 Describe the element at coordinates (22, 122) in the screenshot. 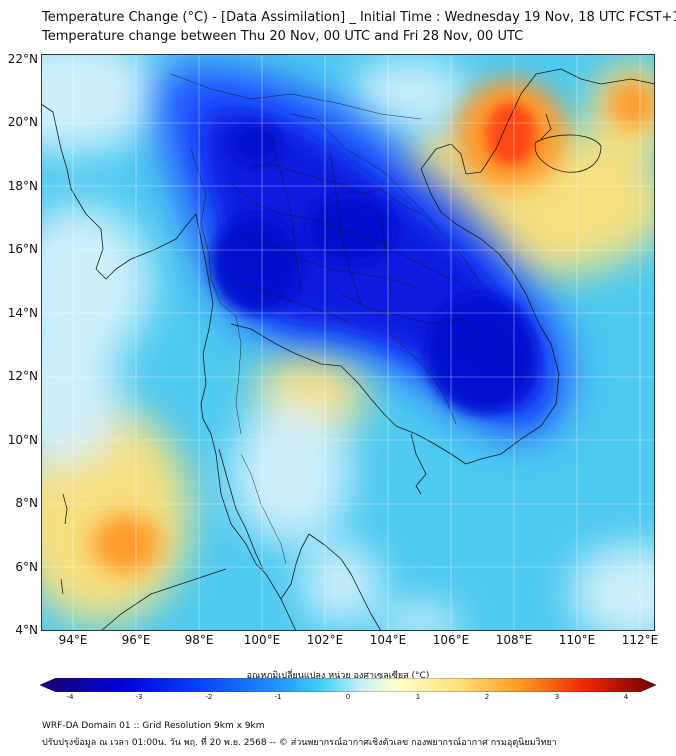

I see `lat-label: 20°N` at that location.